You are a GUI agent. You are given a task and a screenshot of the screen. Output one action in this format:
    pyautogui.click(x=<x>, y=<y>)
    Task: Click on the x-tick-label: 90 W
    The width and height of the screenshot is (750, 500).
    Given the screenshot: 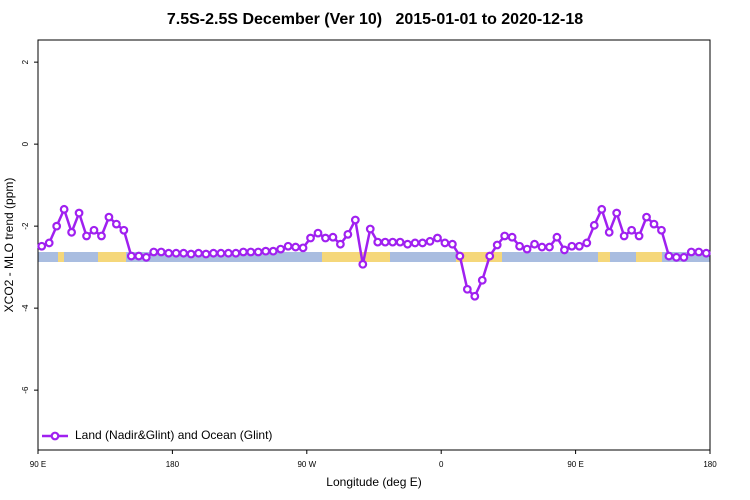 What is the action you would take?
    pyautogui.click(x=306, y=464)
    